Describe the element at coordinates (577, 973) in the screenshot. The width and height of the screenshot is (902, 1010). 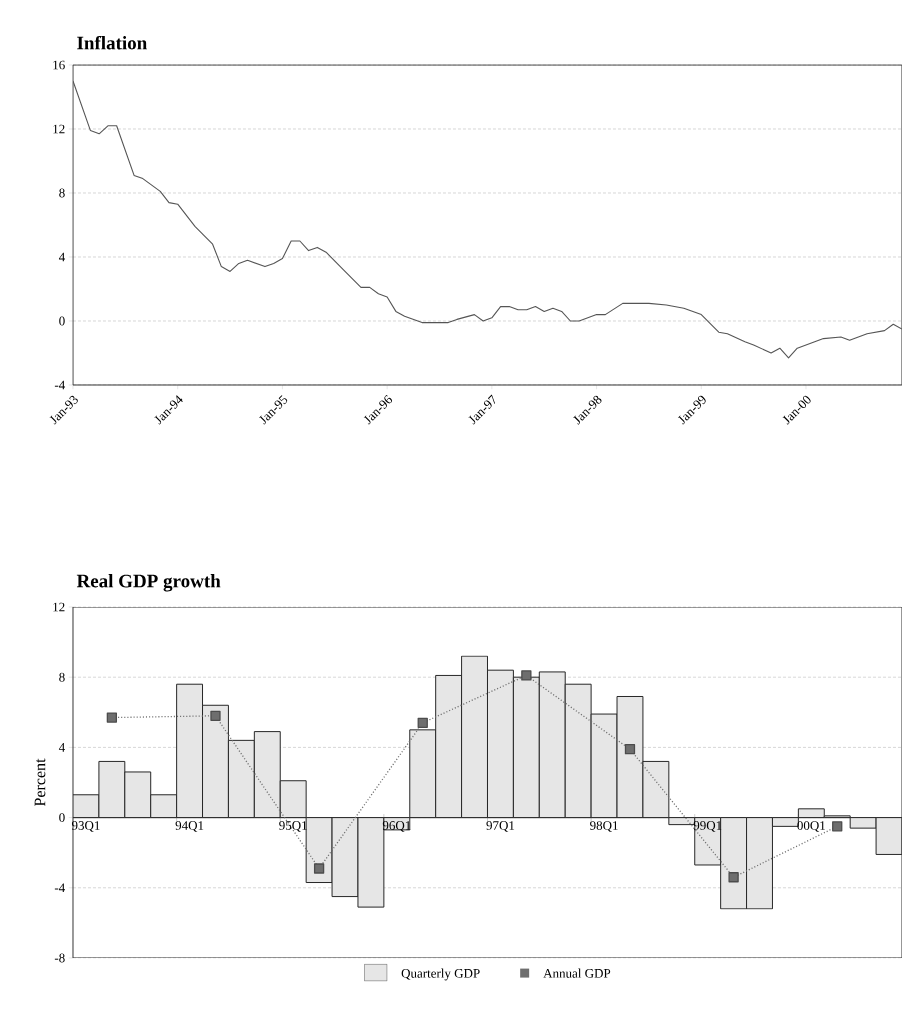
I see `legend-label: Annual GDP` at that location.